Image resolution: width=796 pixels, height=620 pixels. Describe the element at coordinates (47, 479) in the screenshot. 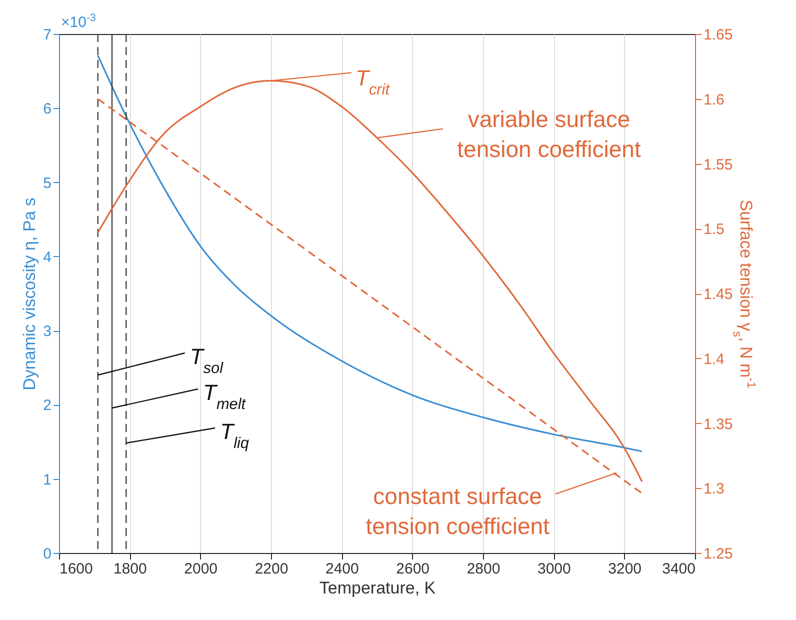

I see `y-tick-label: 1` at that location.